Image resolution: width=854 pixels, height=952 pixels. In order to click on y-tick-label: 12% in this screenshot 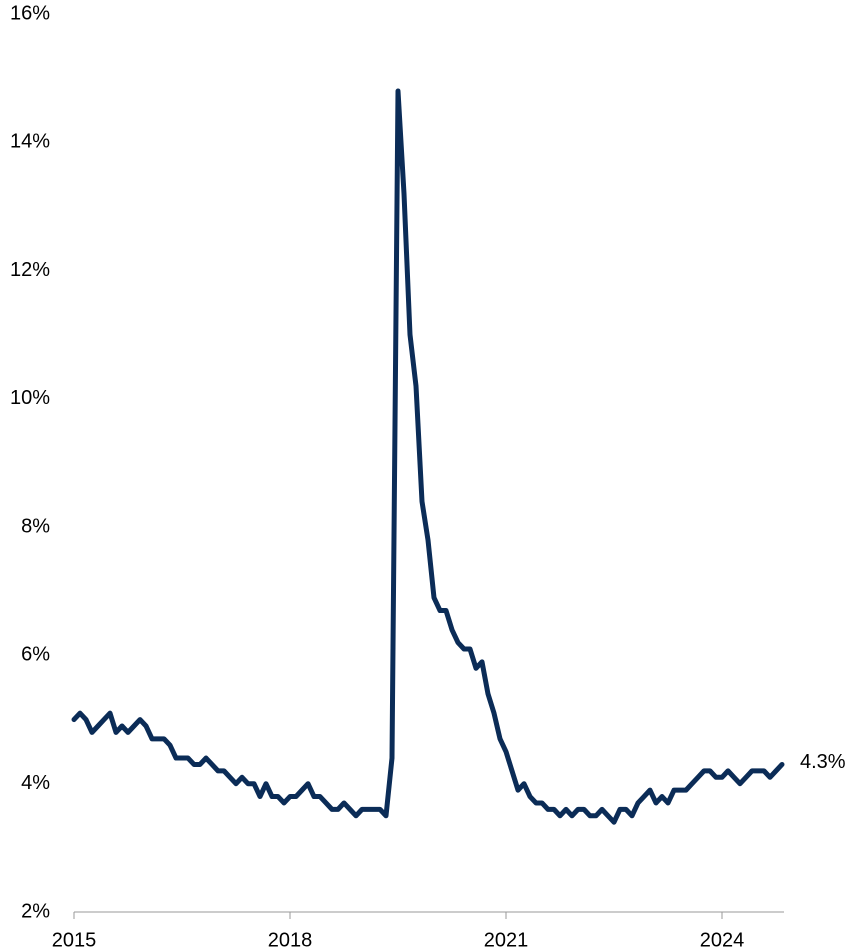, I will do `click(30, 270)`.